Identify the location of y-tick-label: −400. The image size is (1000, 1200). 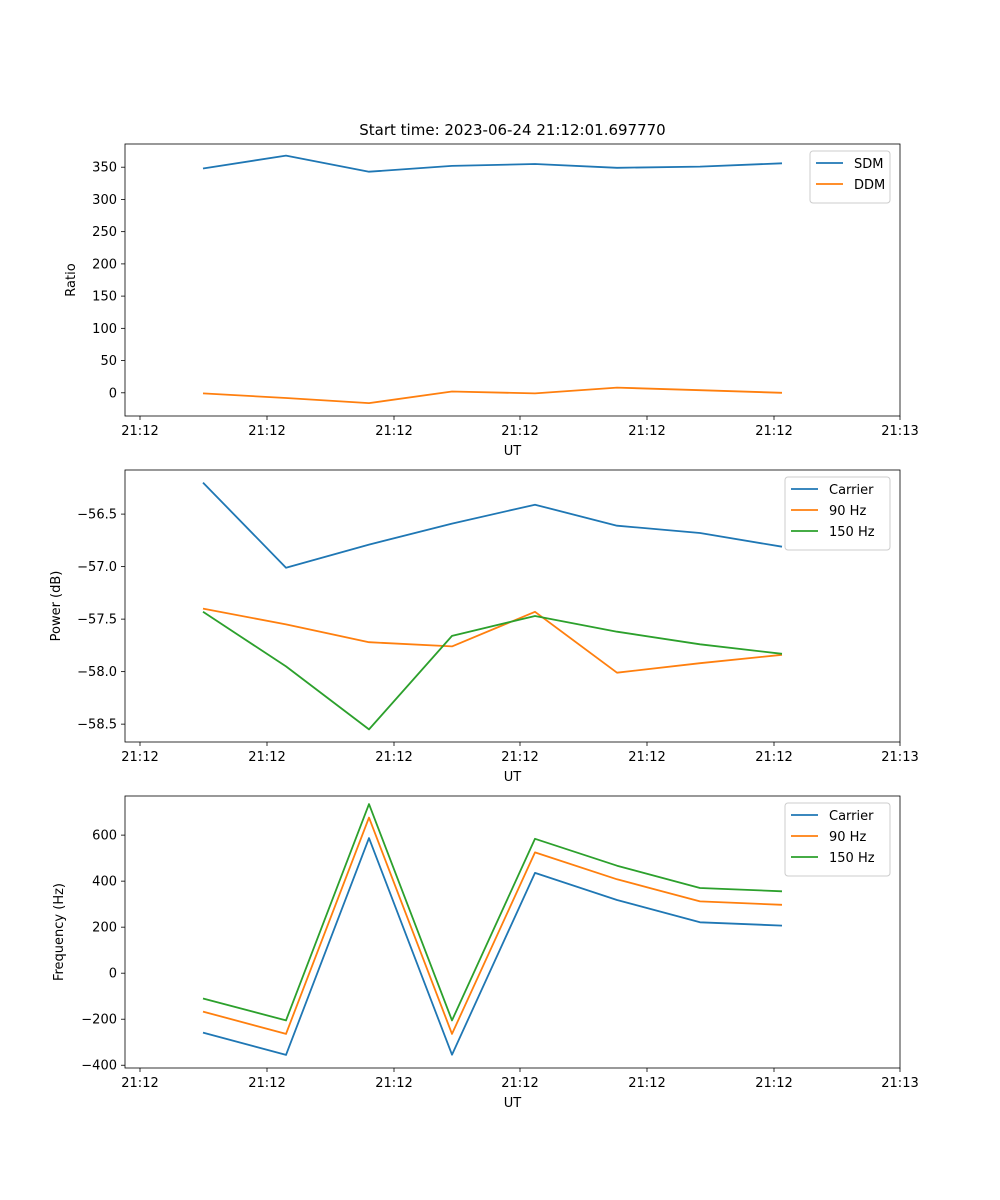
(99, 1066).